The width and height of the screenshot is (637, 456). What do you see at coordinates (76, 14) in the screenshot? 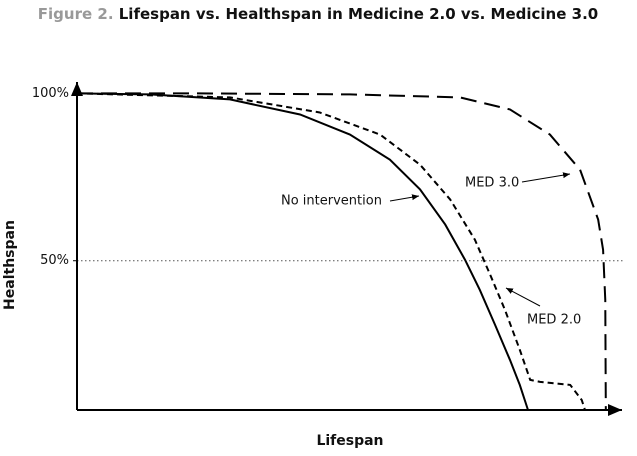
I see `figure-label: Figure 2.` at bounding box center [76, 14].